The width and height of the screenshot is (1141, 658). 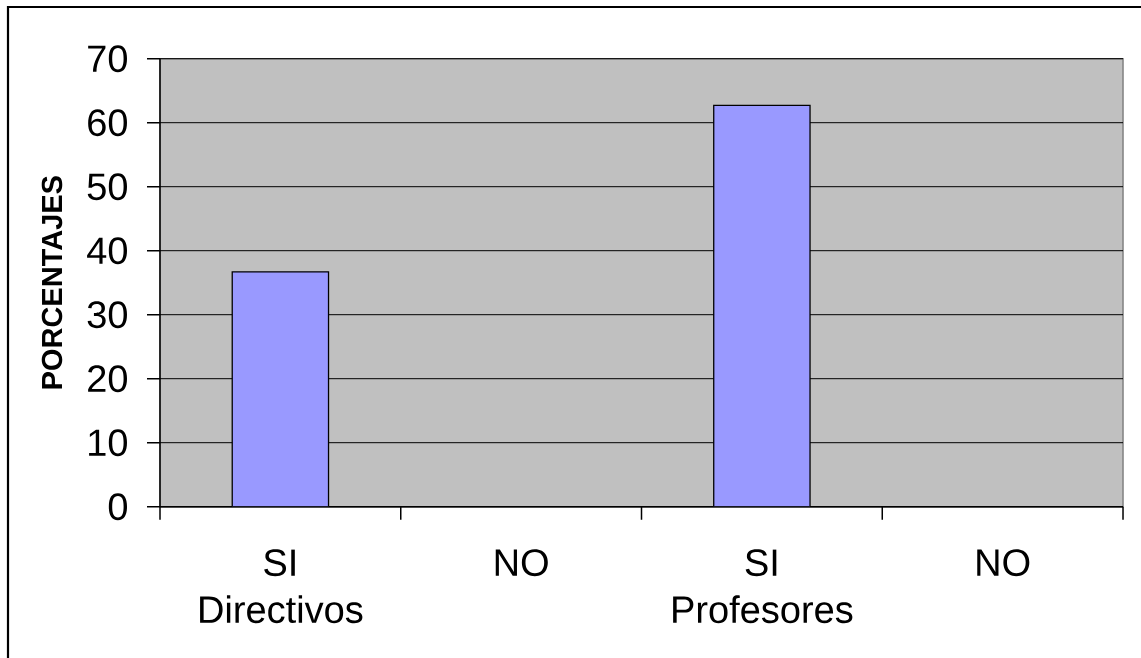 What do you see at coordinates (107, 59) in the screenshot?
I see `y-tick-label: 70` at bounding box center [107, 59].